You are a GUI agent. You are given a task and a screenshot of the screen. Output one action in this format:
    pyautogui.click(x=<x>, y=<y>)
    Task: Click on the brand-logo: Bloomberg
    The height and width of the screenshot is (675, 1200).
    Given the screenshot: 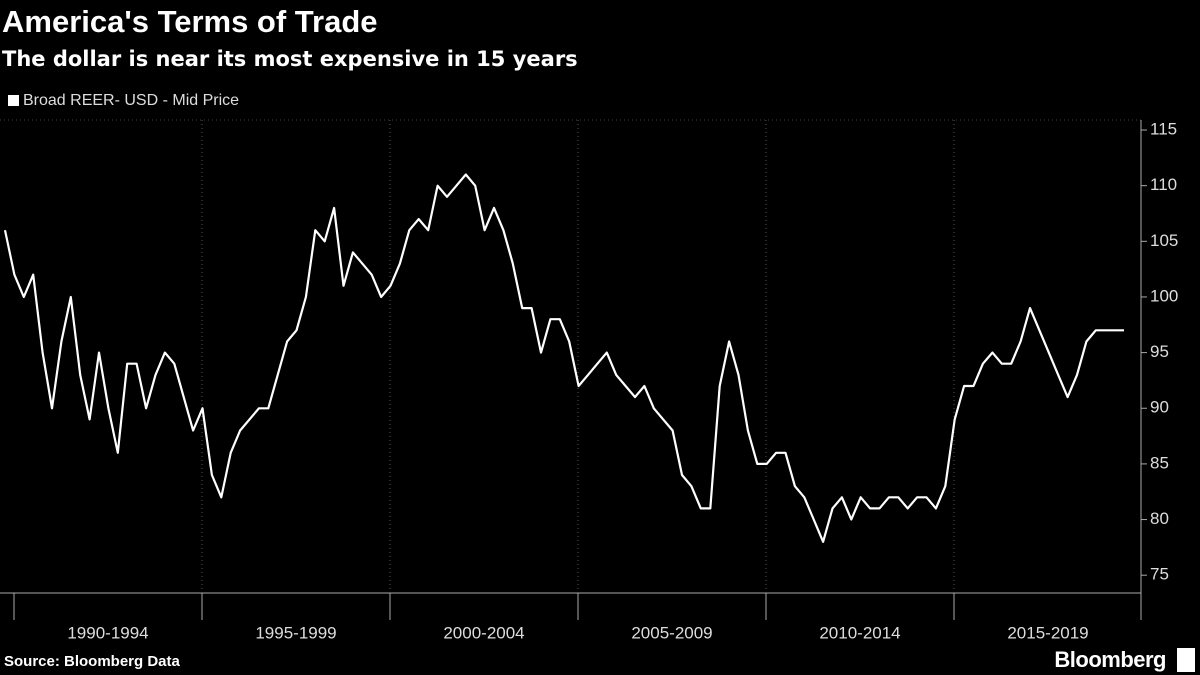 What is the action you would take?
    pyautogui.click(x=1110, y=659)
    